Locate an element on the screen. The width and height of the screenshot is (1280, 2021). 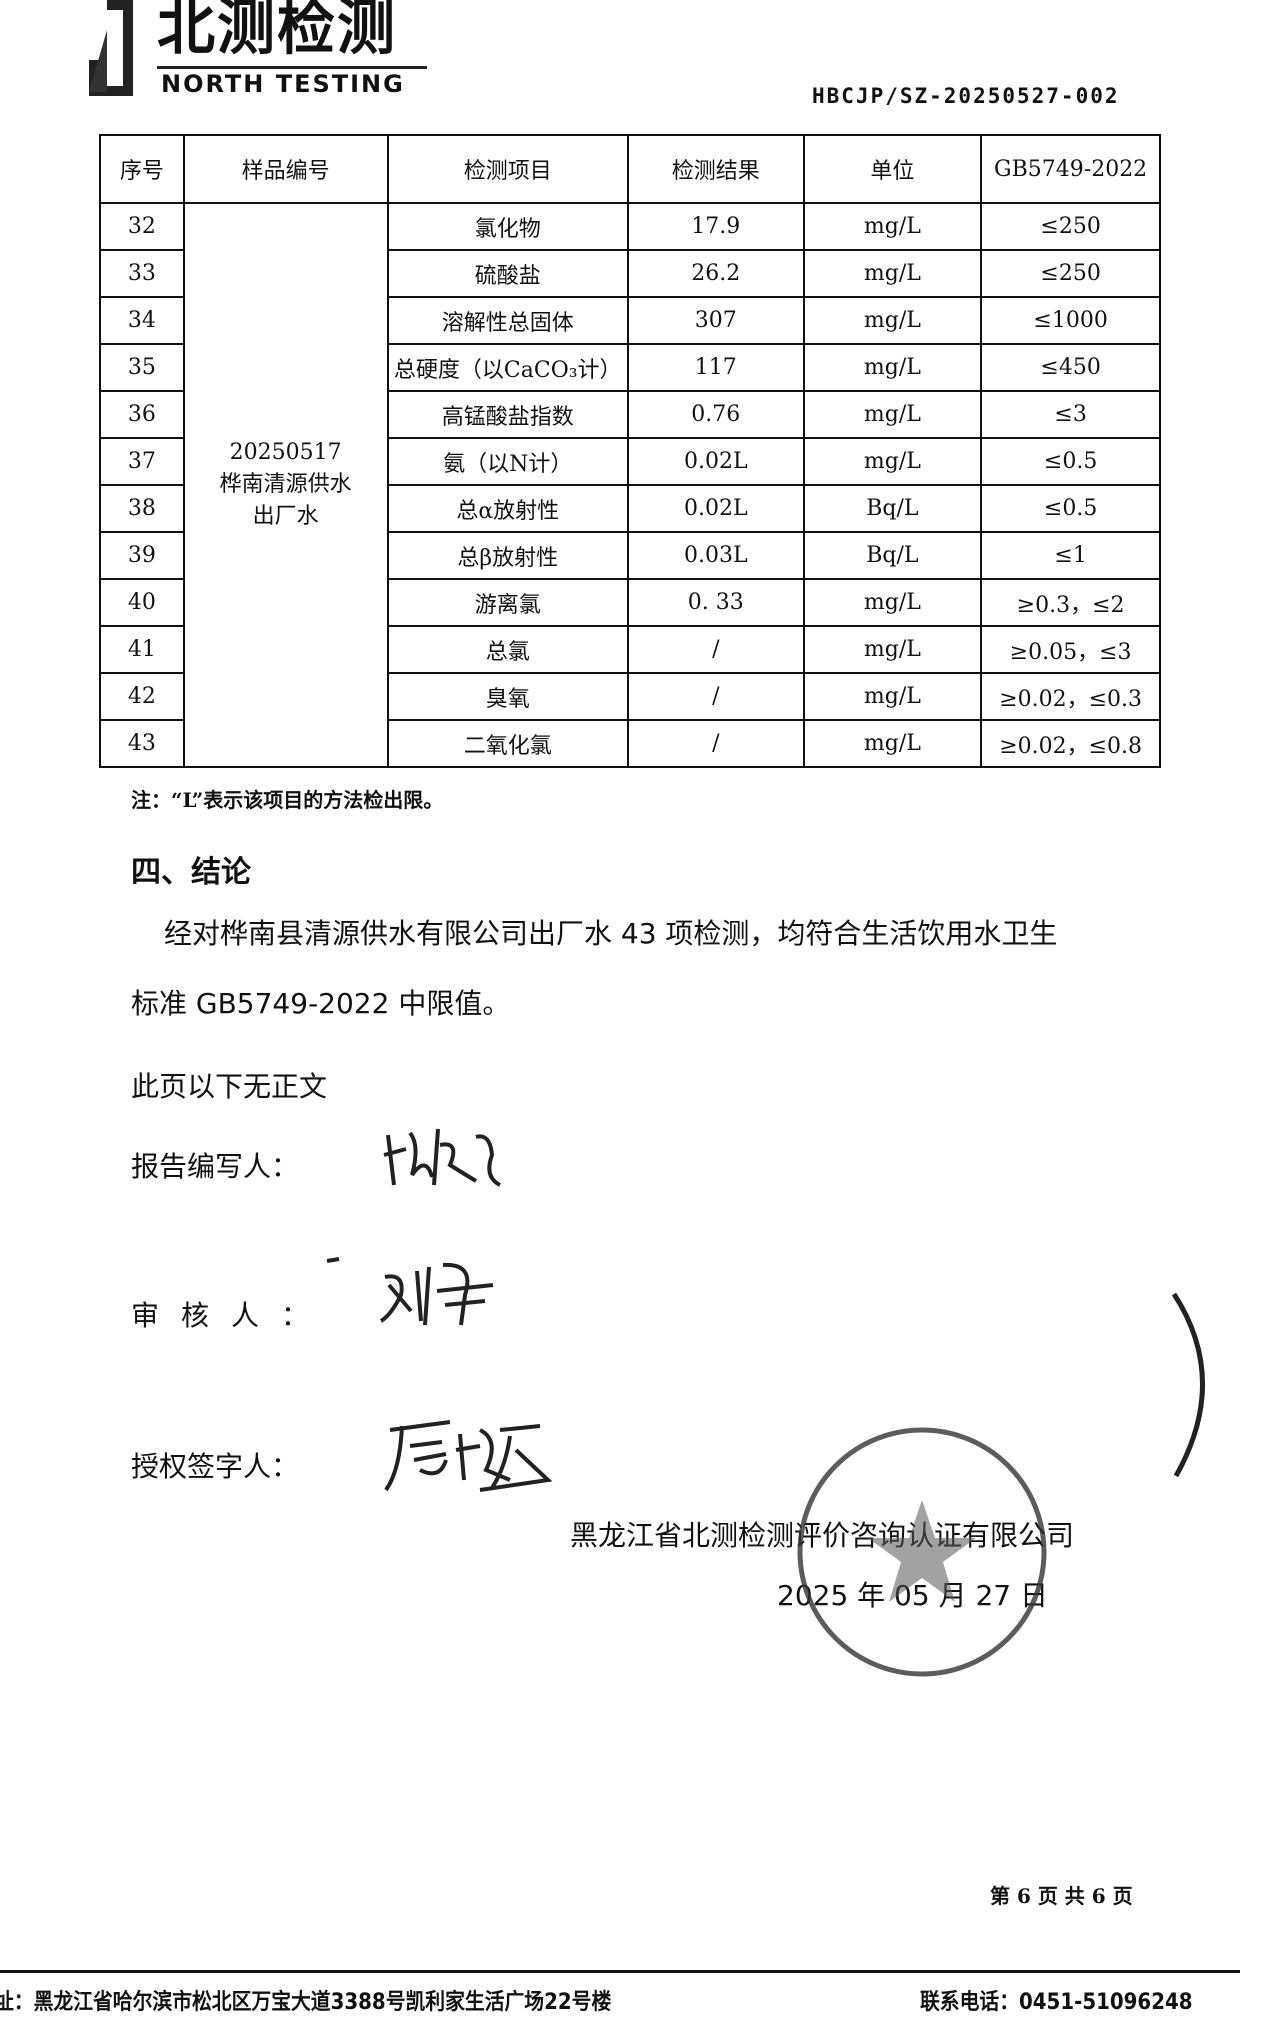
col-header-standard: GB5749-2022 is located at coordinates (1070, 169).